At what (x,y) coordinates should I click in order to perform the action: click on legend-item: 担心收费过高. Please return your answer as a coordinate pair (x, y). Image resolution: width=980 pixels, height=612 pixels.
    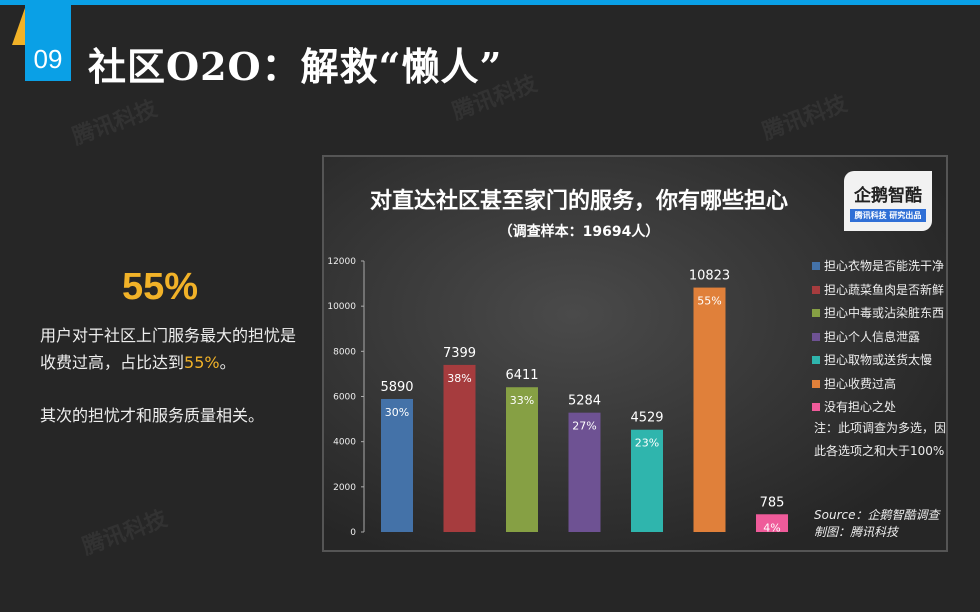
    Looking at the image, I should click on (878, 385).